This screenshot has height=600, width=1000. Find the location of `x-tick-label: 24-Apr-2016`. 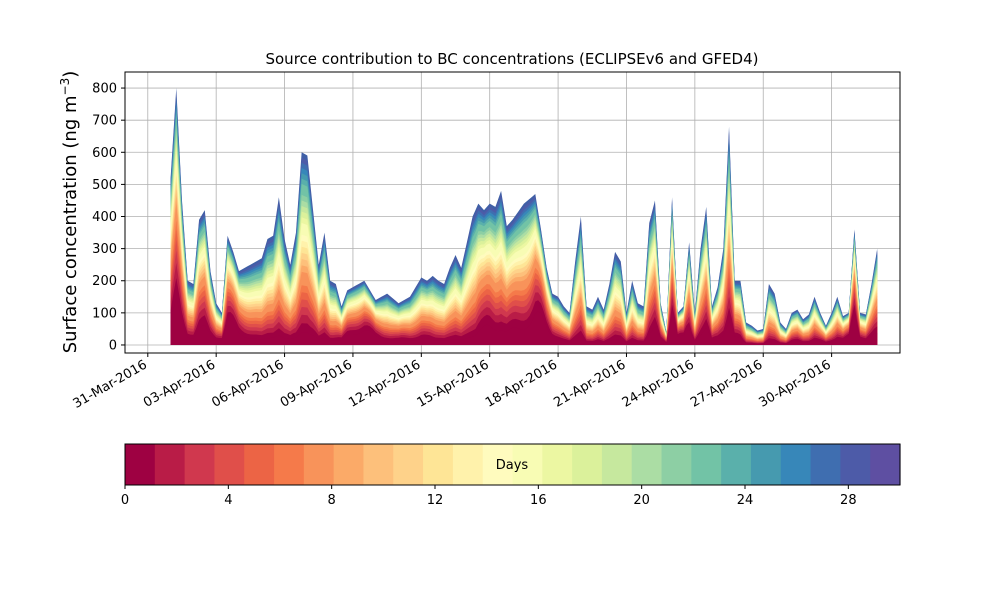

x-tick-label: 24-Apr-2016 is located at coordinates (658, 383).